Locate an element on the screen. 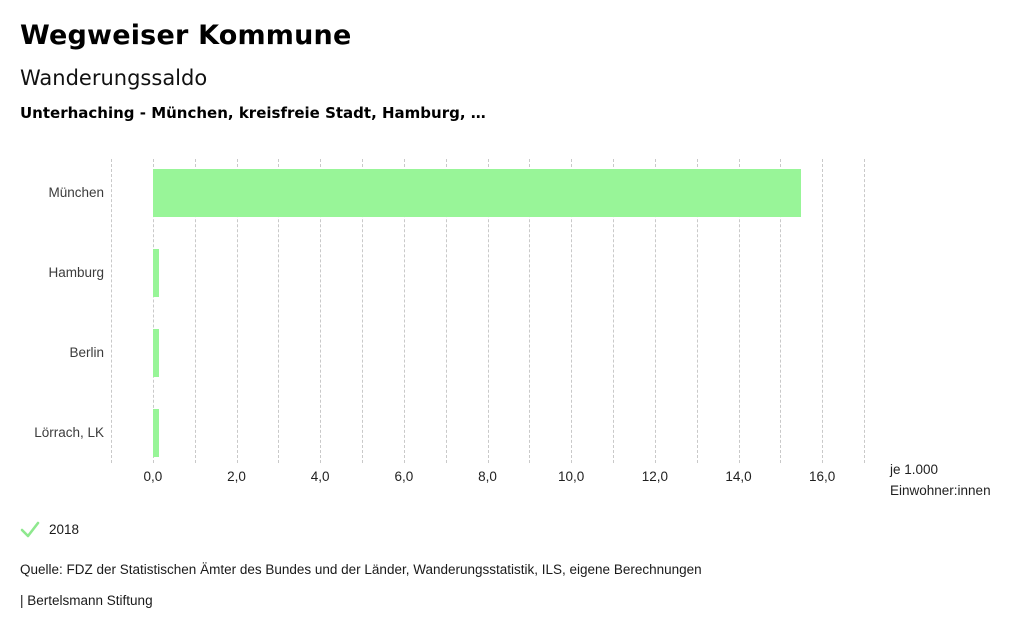  x-axis-unit-line2: Einwohner:innen is located at coordinates (940, 490).